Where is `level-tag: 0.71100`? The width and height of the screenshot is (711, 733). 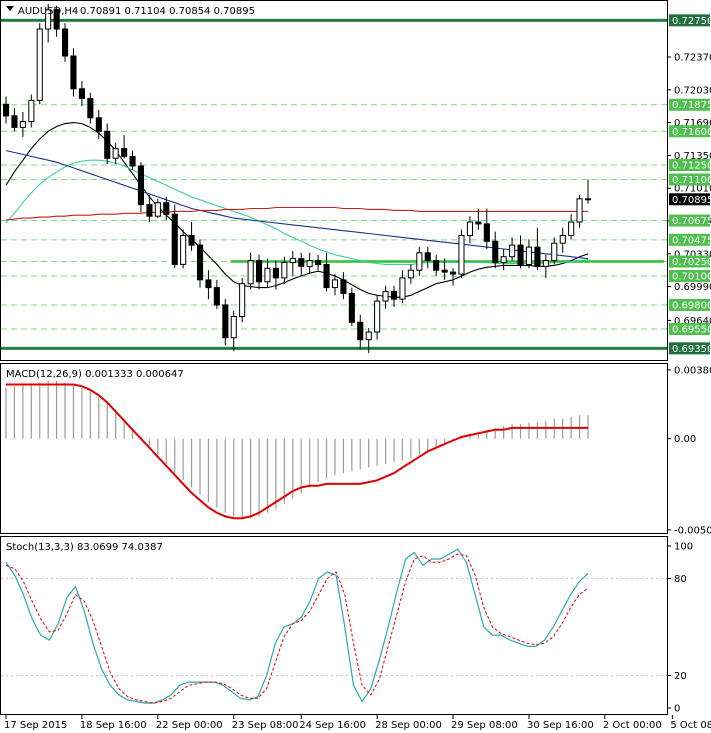
level-tag: 0.71100 is located at coordinates (690, 180).